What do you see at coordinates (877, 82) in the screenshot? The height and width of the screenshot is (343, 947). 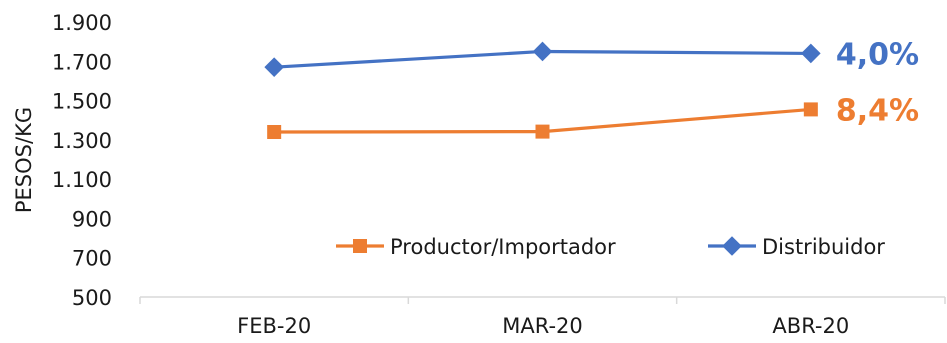 I see `end-labels: 4,0% 8,4%` at bounding box center [877, 82].